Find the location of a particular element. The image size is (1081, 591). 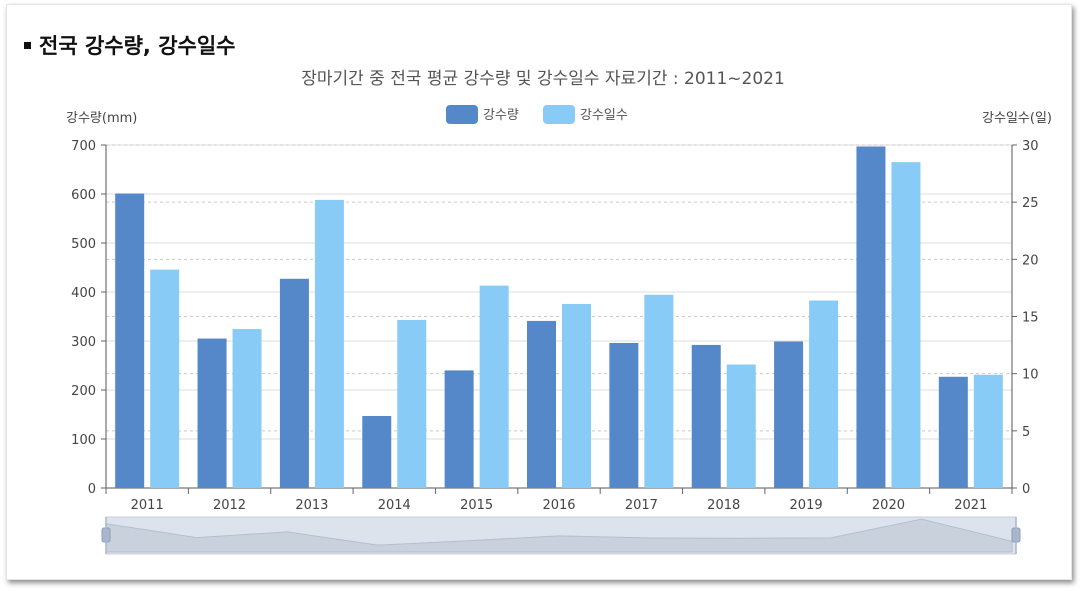

legend: 강수량 강수일수 is located at coordinates (537, 114).